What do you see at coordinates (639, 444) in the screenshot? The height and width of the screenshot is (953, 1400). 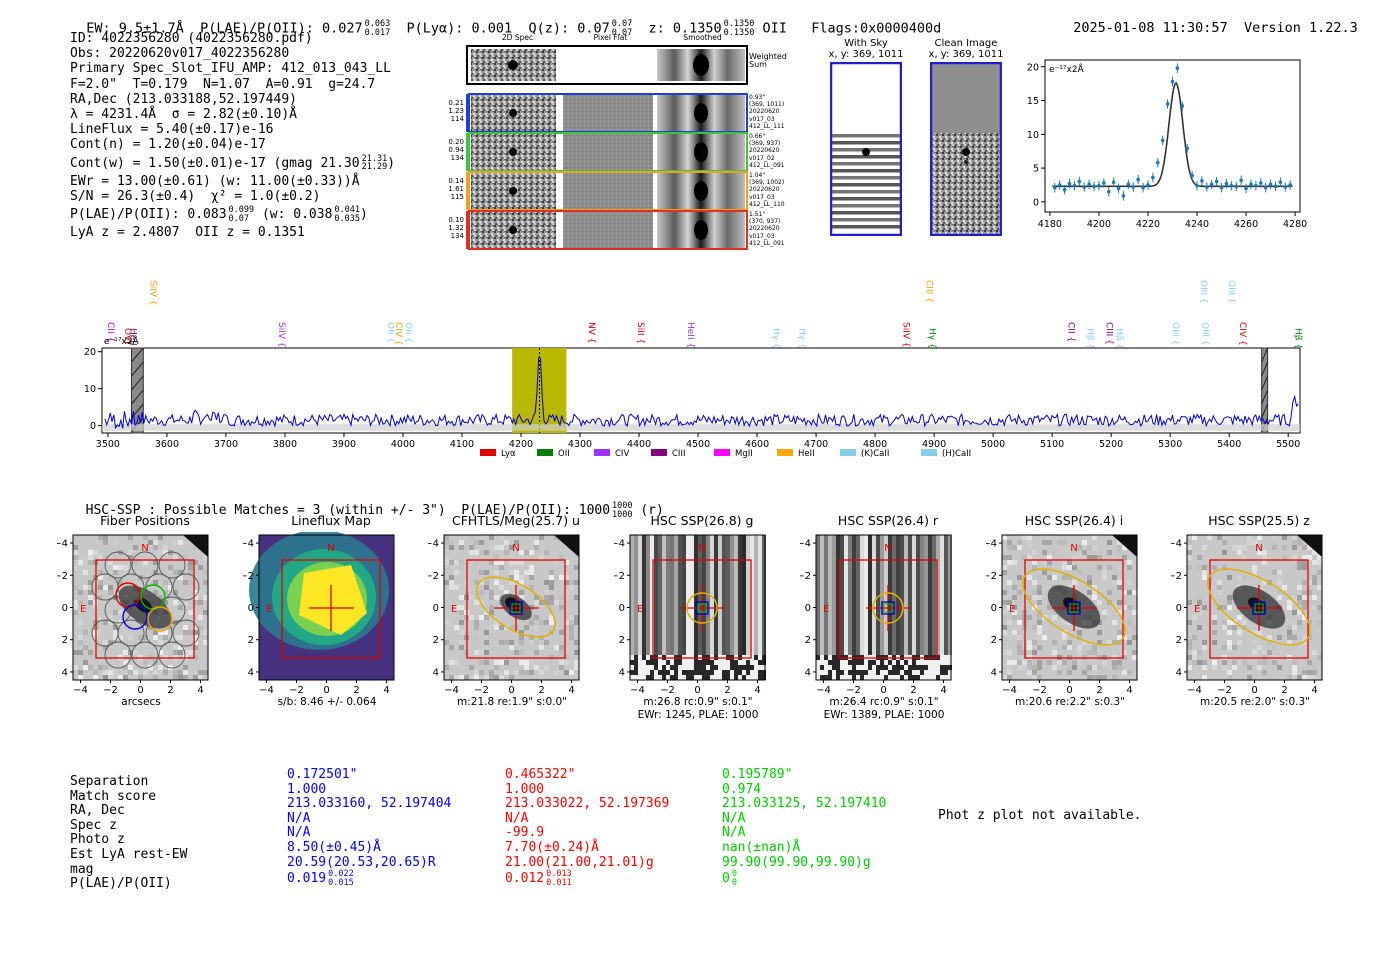 I see `spectrum-xtick-label: 4400` at bounding box center [639, 444].